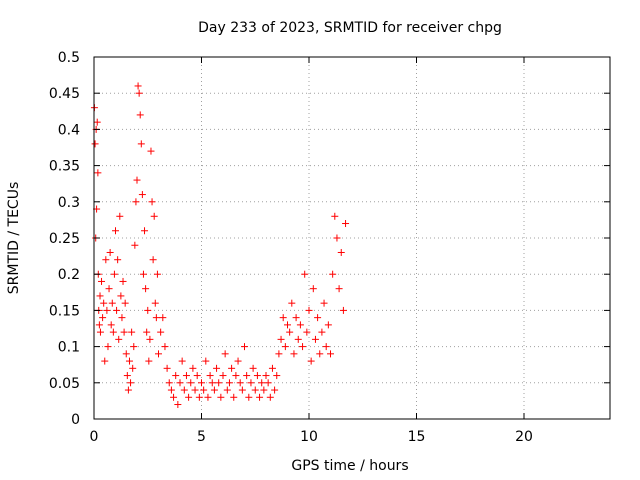 This screenshot has width=640, height=480. I want to click on y-tick-label: 0.1, so click(69, 348).